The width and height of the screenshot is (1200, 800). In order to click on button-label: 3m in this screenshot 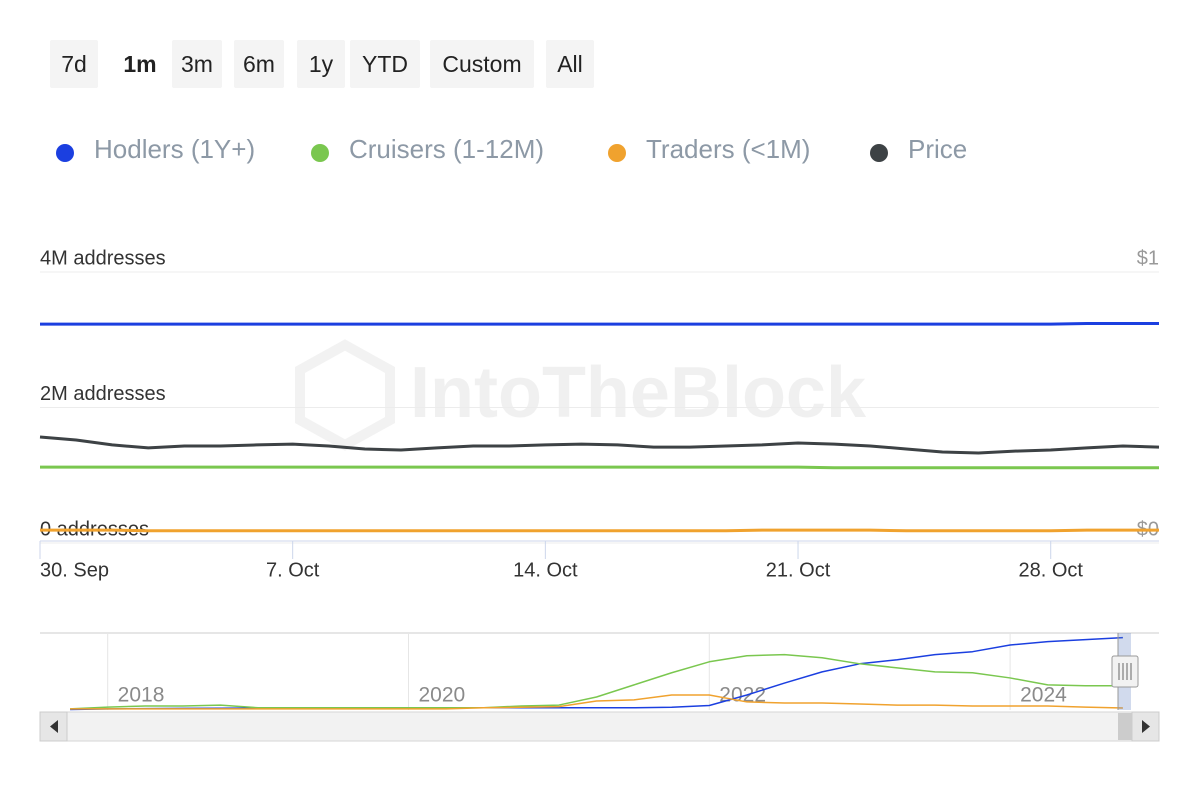, I will do `click(197, 64)`.